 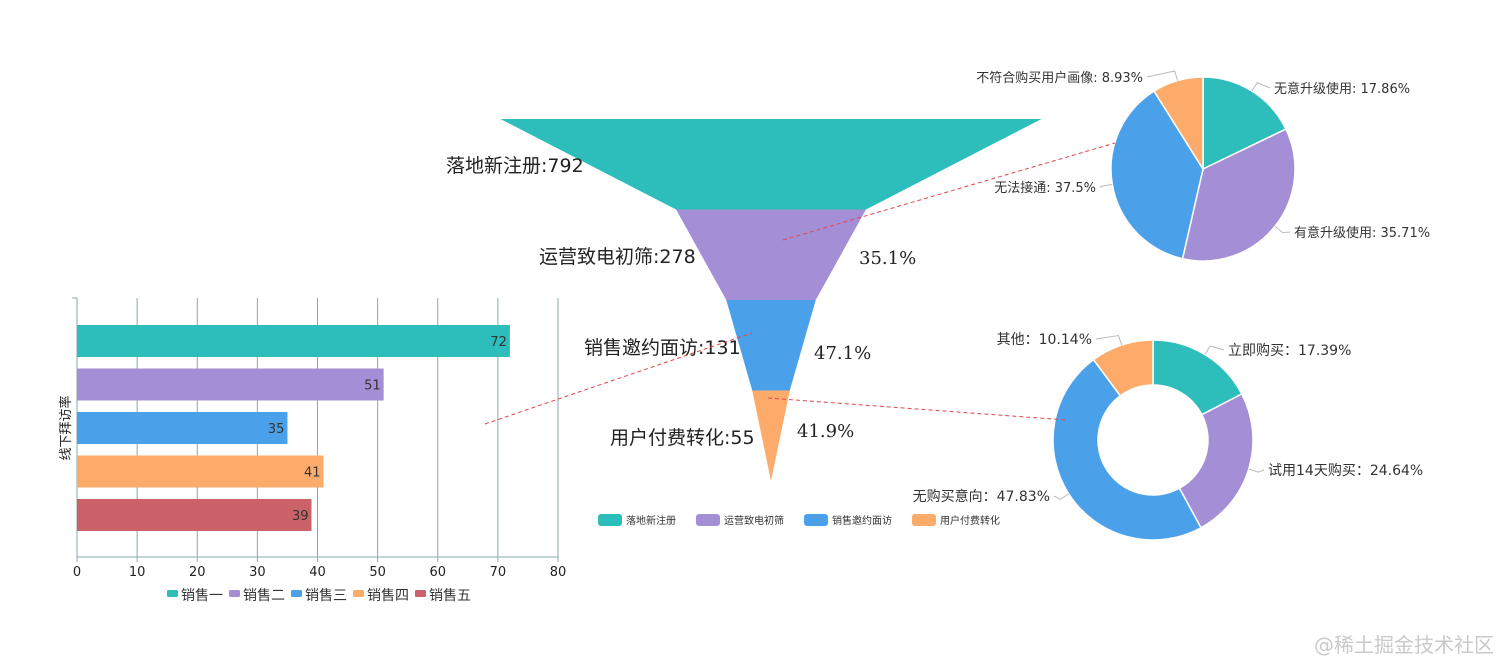 I want to click on bar-x-tick-label: 10, so click(x=137, y=572).